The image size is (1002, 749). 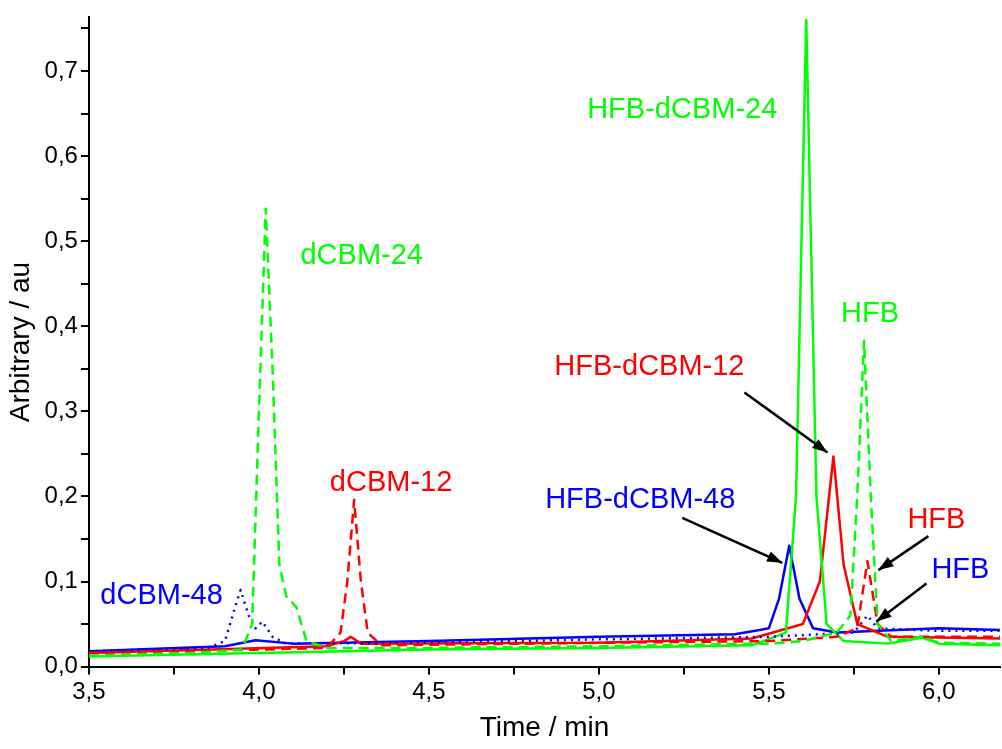 What do you see at coordinates (682, 107) in the screenshot?
I see `annotation: HFB-dCBM-24` at bounding box center [682, 107].